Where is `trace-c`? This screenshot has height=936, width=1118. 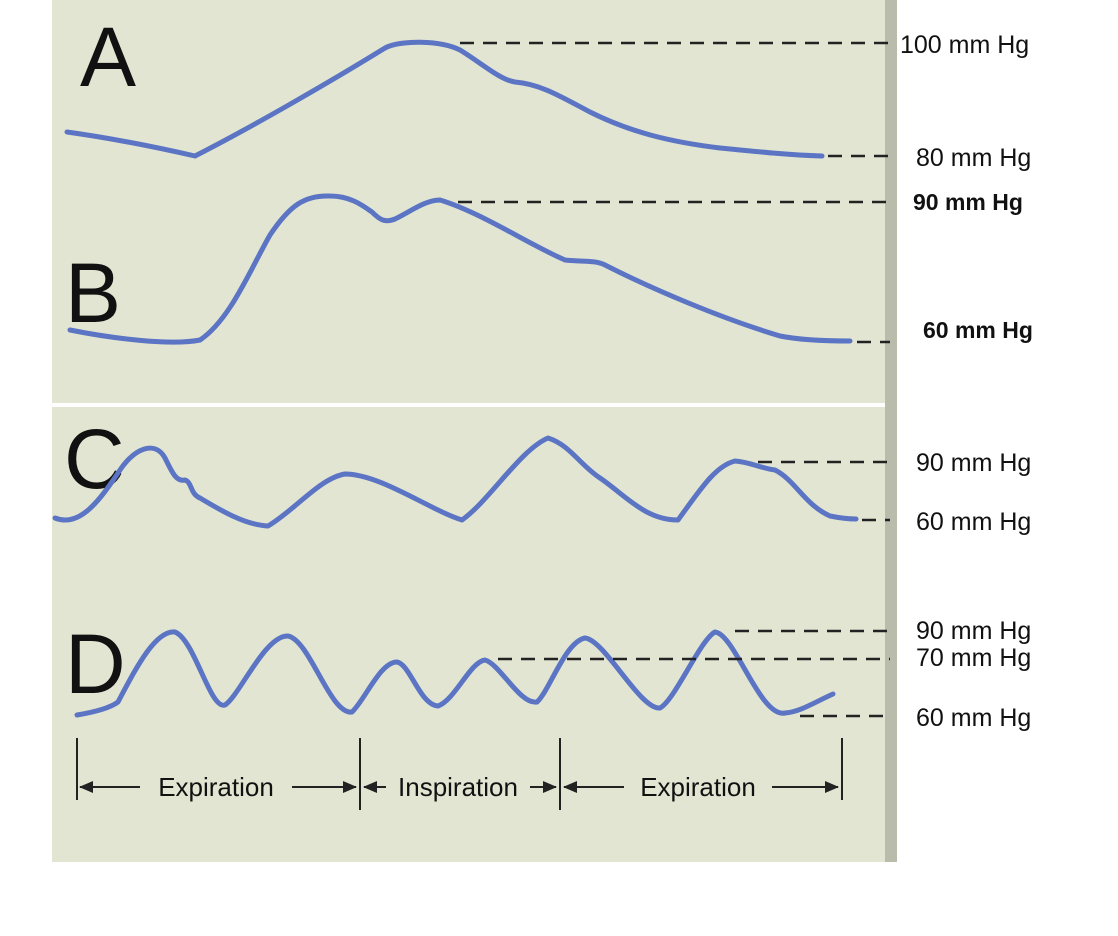
trace-c is located at coordinates (455, 482).